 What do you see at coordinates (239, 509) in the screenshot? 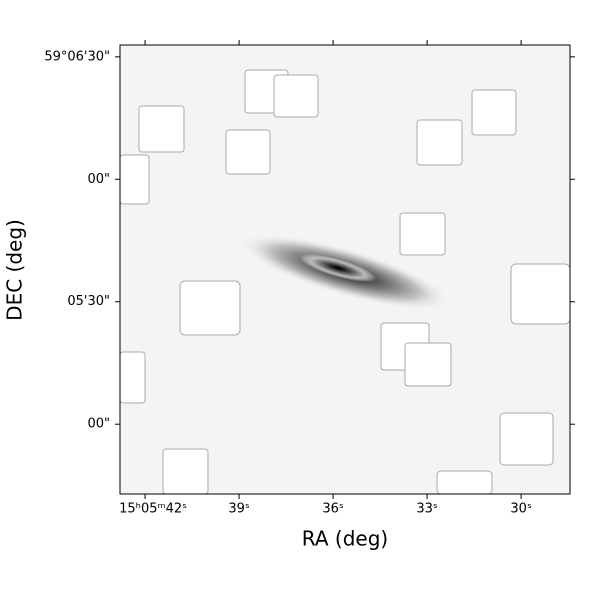
I see `x-tick-label: 39ˢ` at bounding box center [239, 509].